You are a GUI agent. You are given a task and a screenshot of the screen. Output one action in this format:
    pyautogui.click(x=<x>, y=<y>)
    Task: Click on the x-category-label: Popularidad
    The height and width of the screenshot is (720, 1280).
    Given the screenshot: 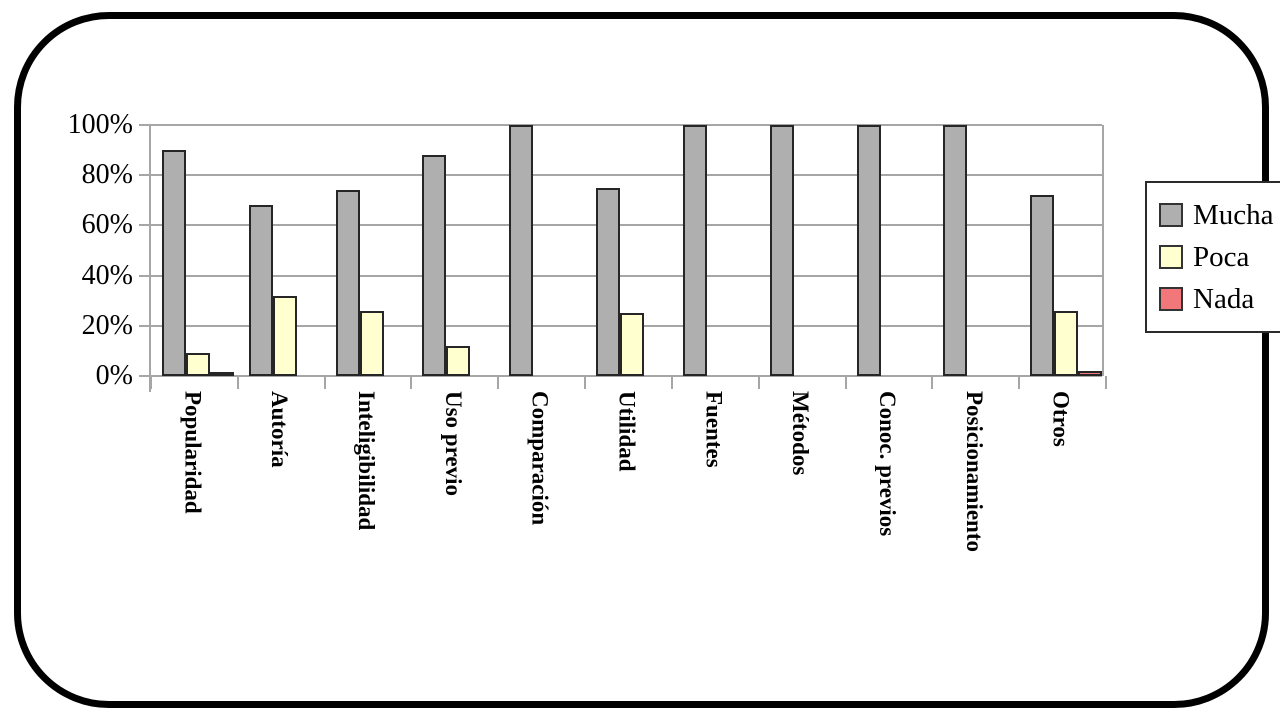 What is the action you would take?
    pyautogui.click(x=193, y=452)
    